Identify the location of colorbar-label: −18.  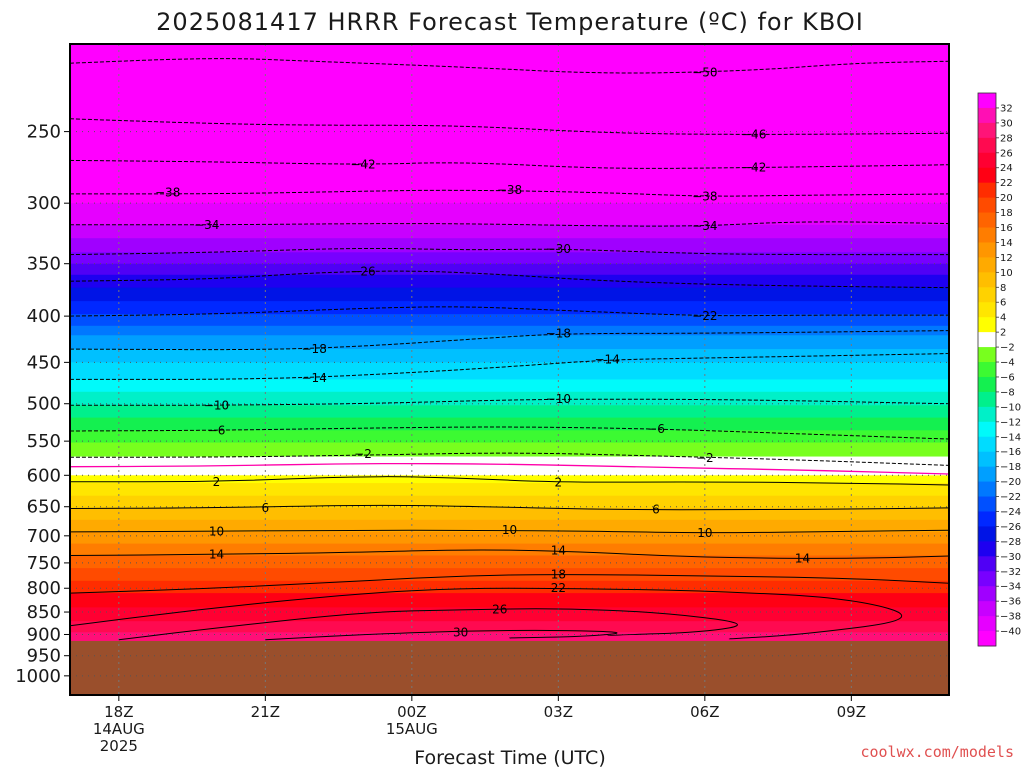
(1010, 467).